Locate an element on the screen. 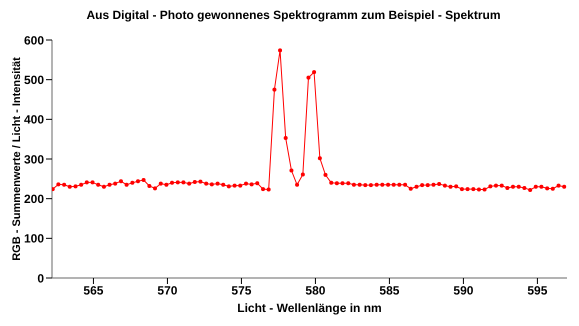  y-tick-label: 500 is located at coordinates (34, 79).